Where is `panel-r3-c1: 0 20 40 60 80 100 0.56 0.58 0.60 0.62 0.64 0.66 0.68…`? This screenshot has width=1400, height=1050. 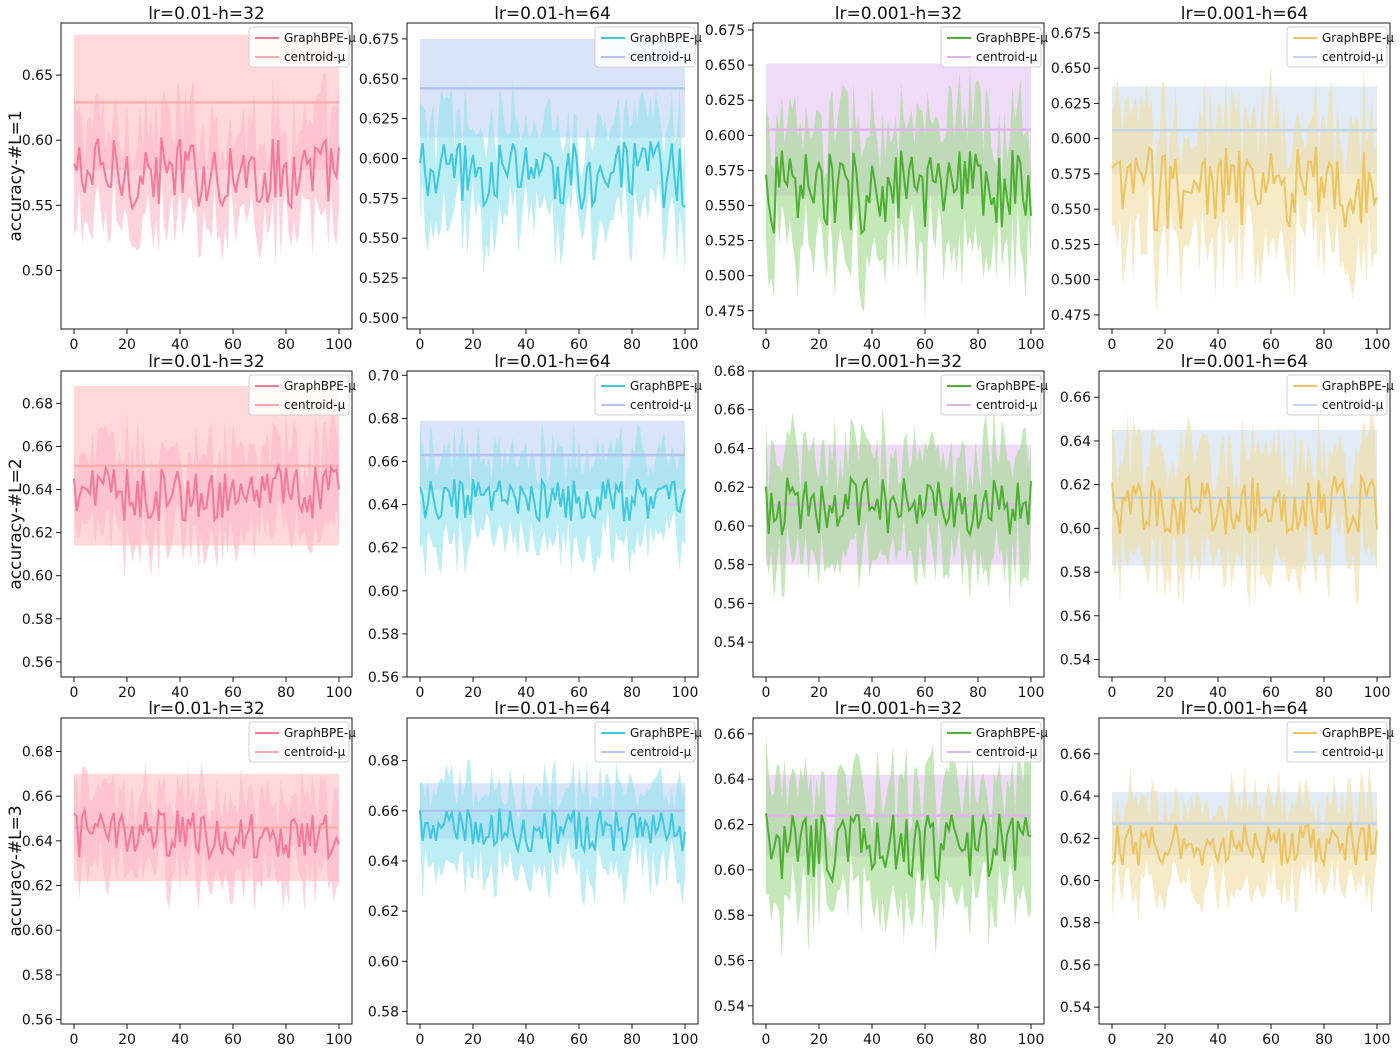
panel-r3-c1: 0 20 40 60 80 100 0.56 0.58 0.60 0.62 0.64 0.66 0.68… is located at coordinates (181, 873).